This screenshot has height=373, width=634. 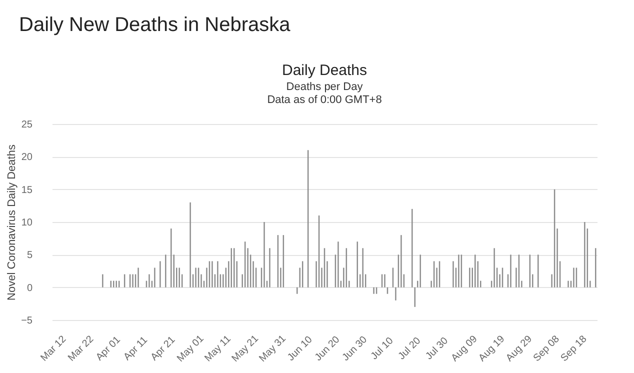 What do you see at coordinates (154, 25) in the screenshot?
I see `text: Daily New Deaths in Nebraska` at bounding box center [154, 25].